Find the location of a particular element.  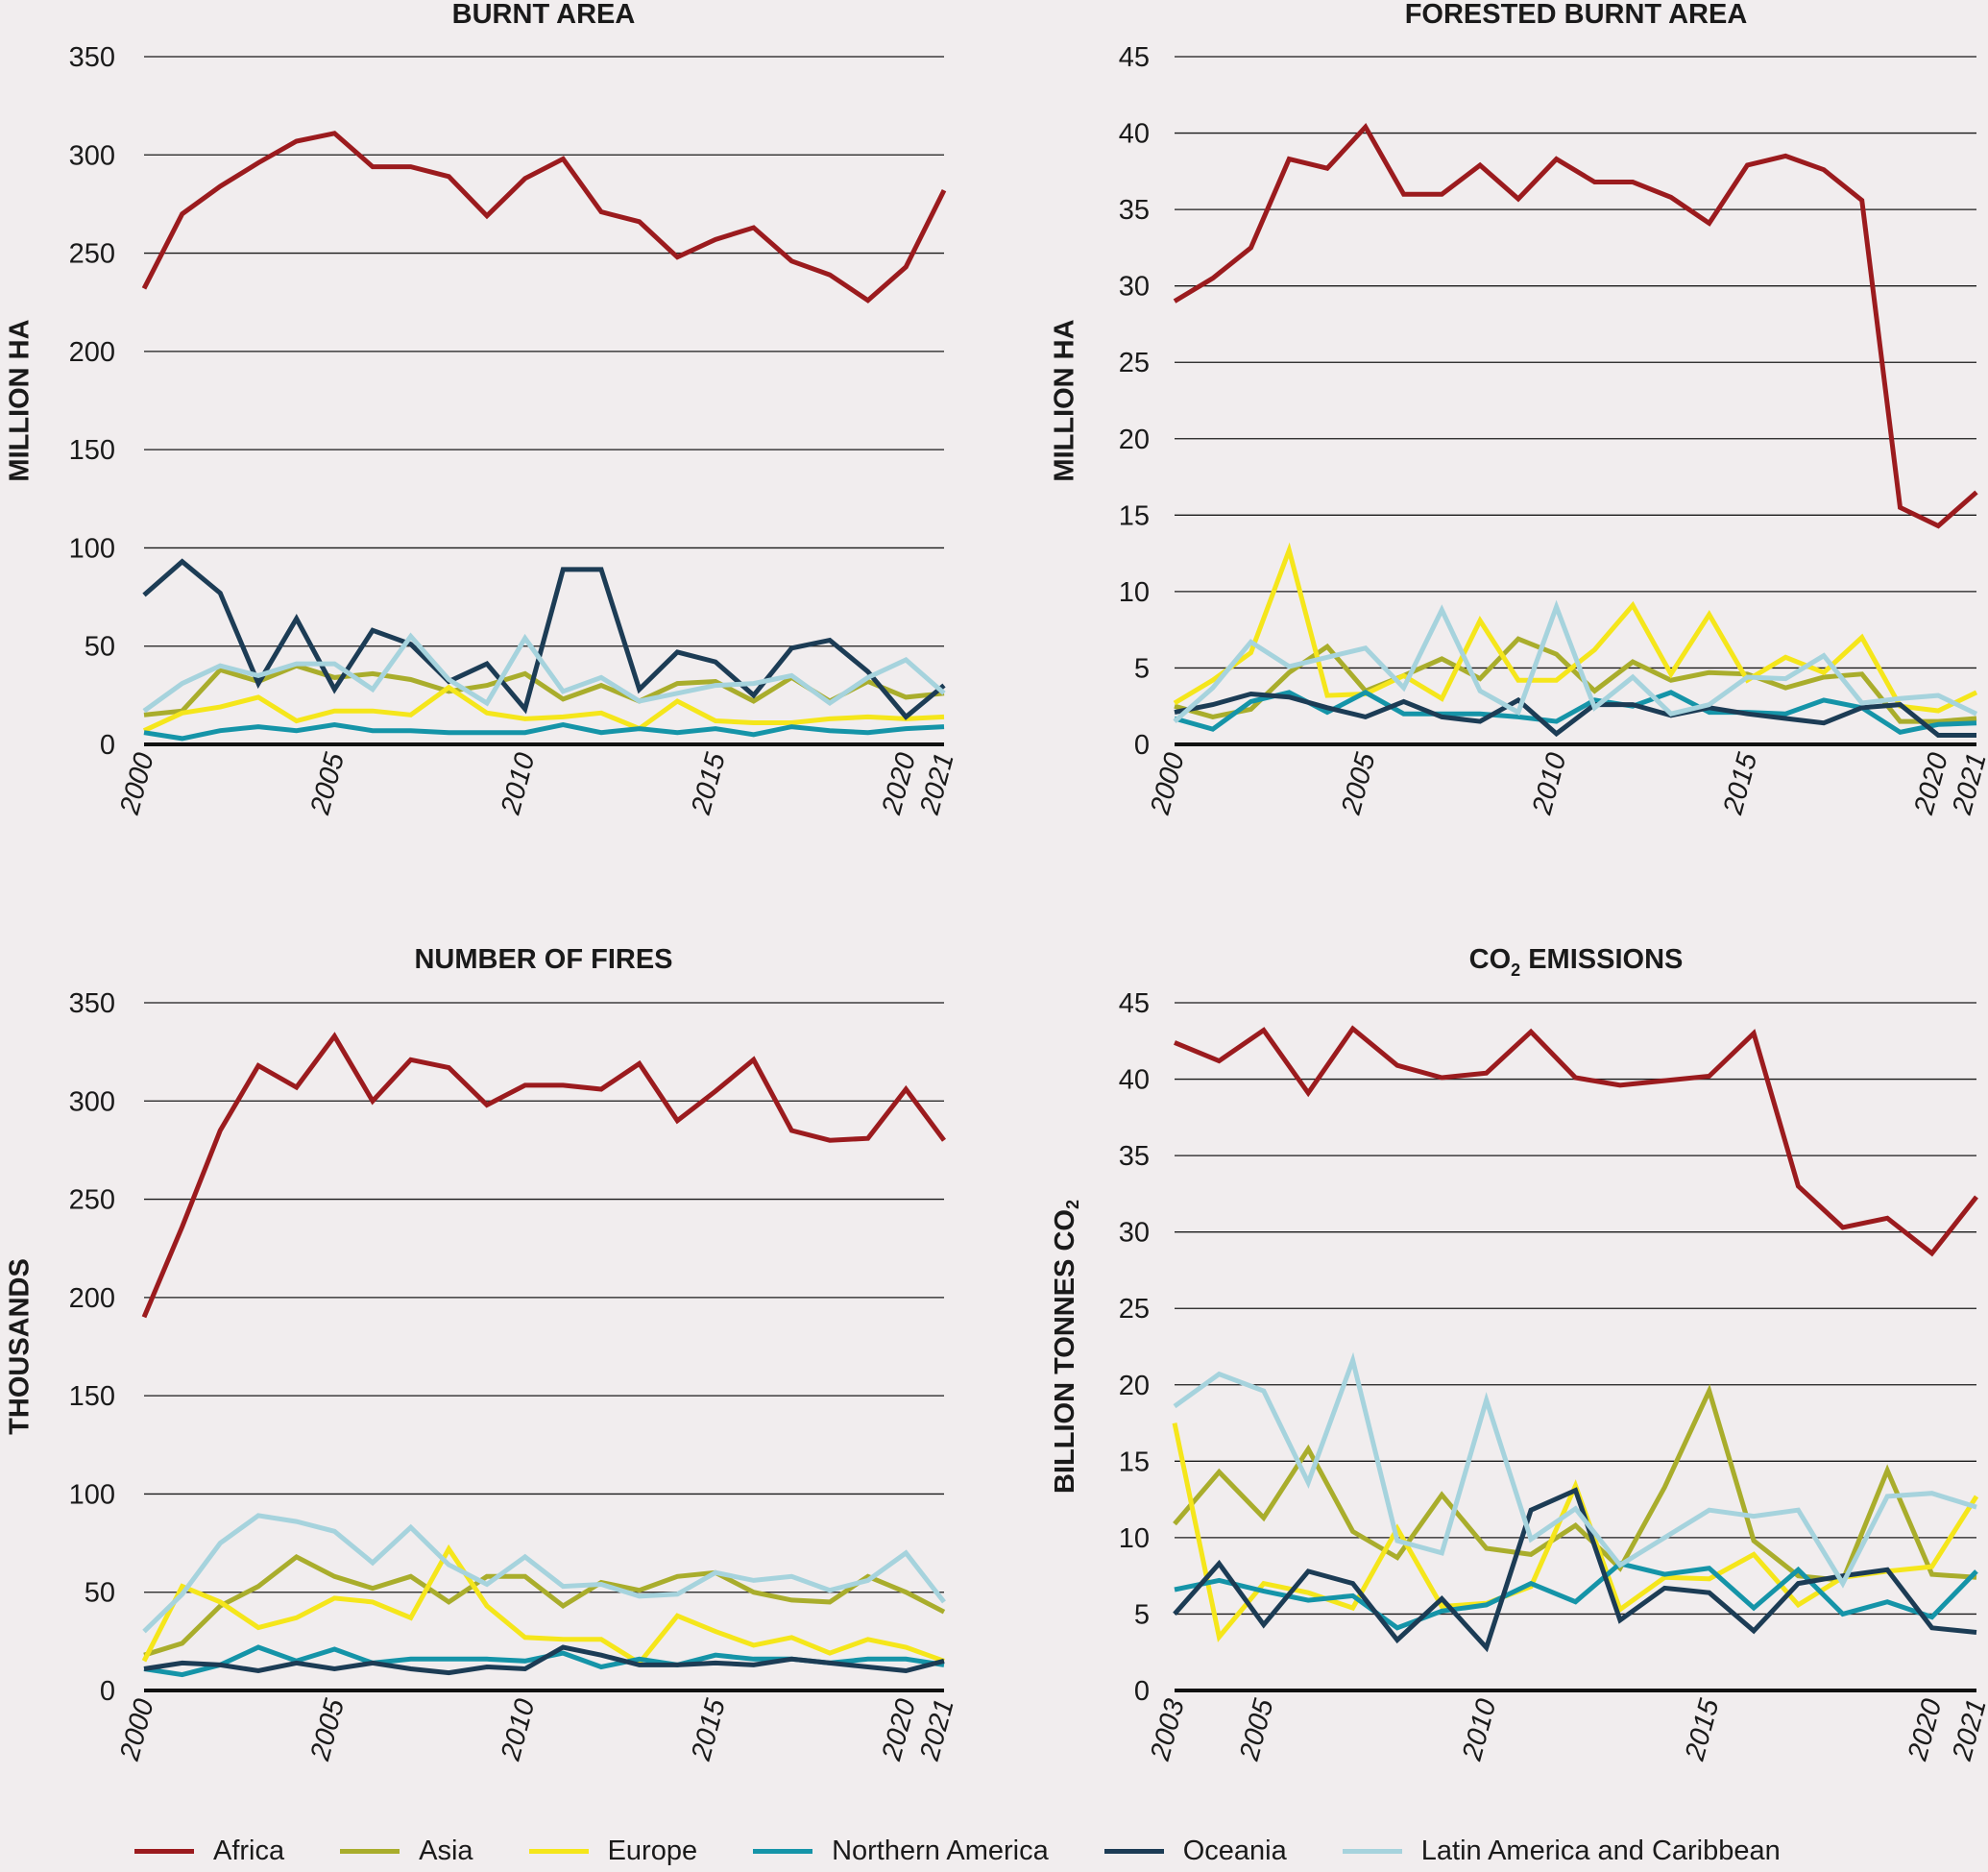

legend-swatch-oceania is located at coordinates (1134, 1851).